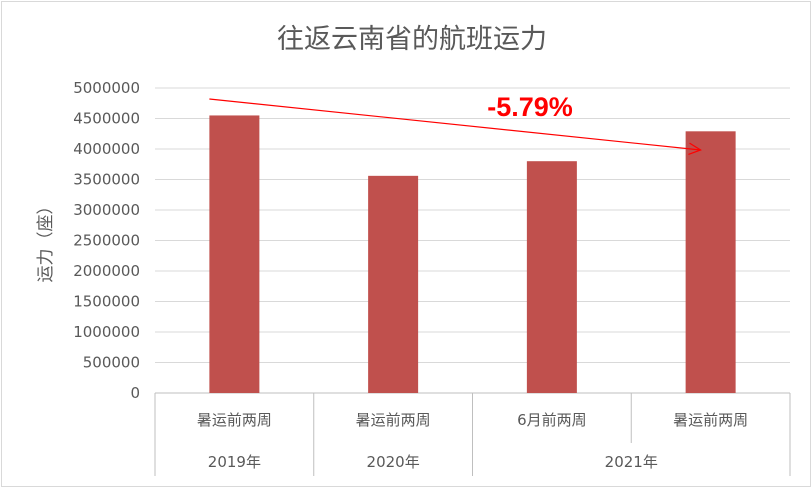 This screenshot has width=812, height=488. What do you see at coordinates (46, 240) in the screenshot?
I see `y-axis-label: 运力（座）` at bounding box center [46, 240].